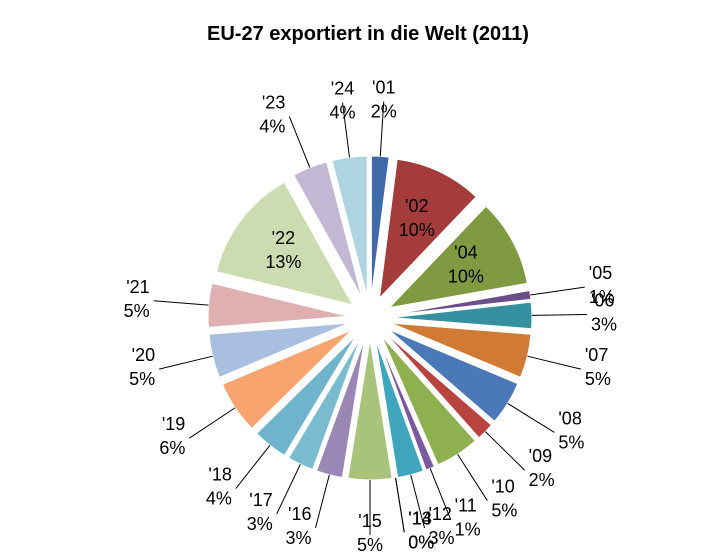 This screenshot has width=701, height=558. I want to click on data-label: '16 3%, so click(298, 526).